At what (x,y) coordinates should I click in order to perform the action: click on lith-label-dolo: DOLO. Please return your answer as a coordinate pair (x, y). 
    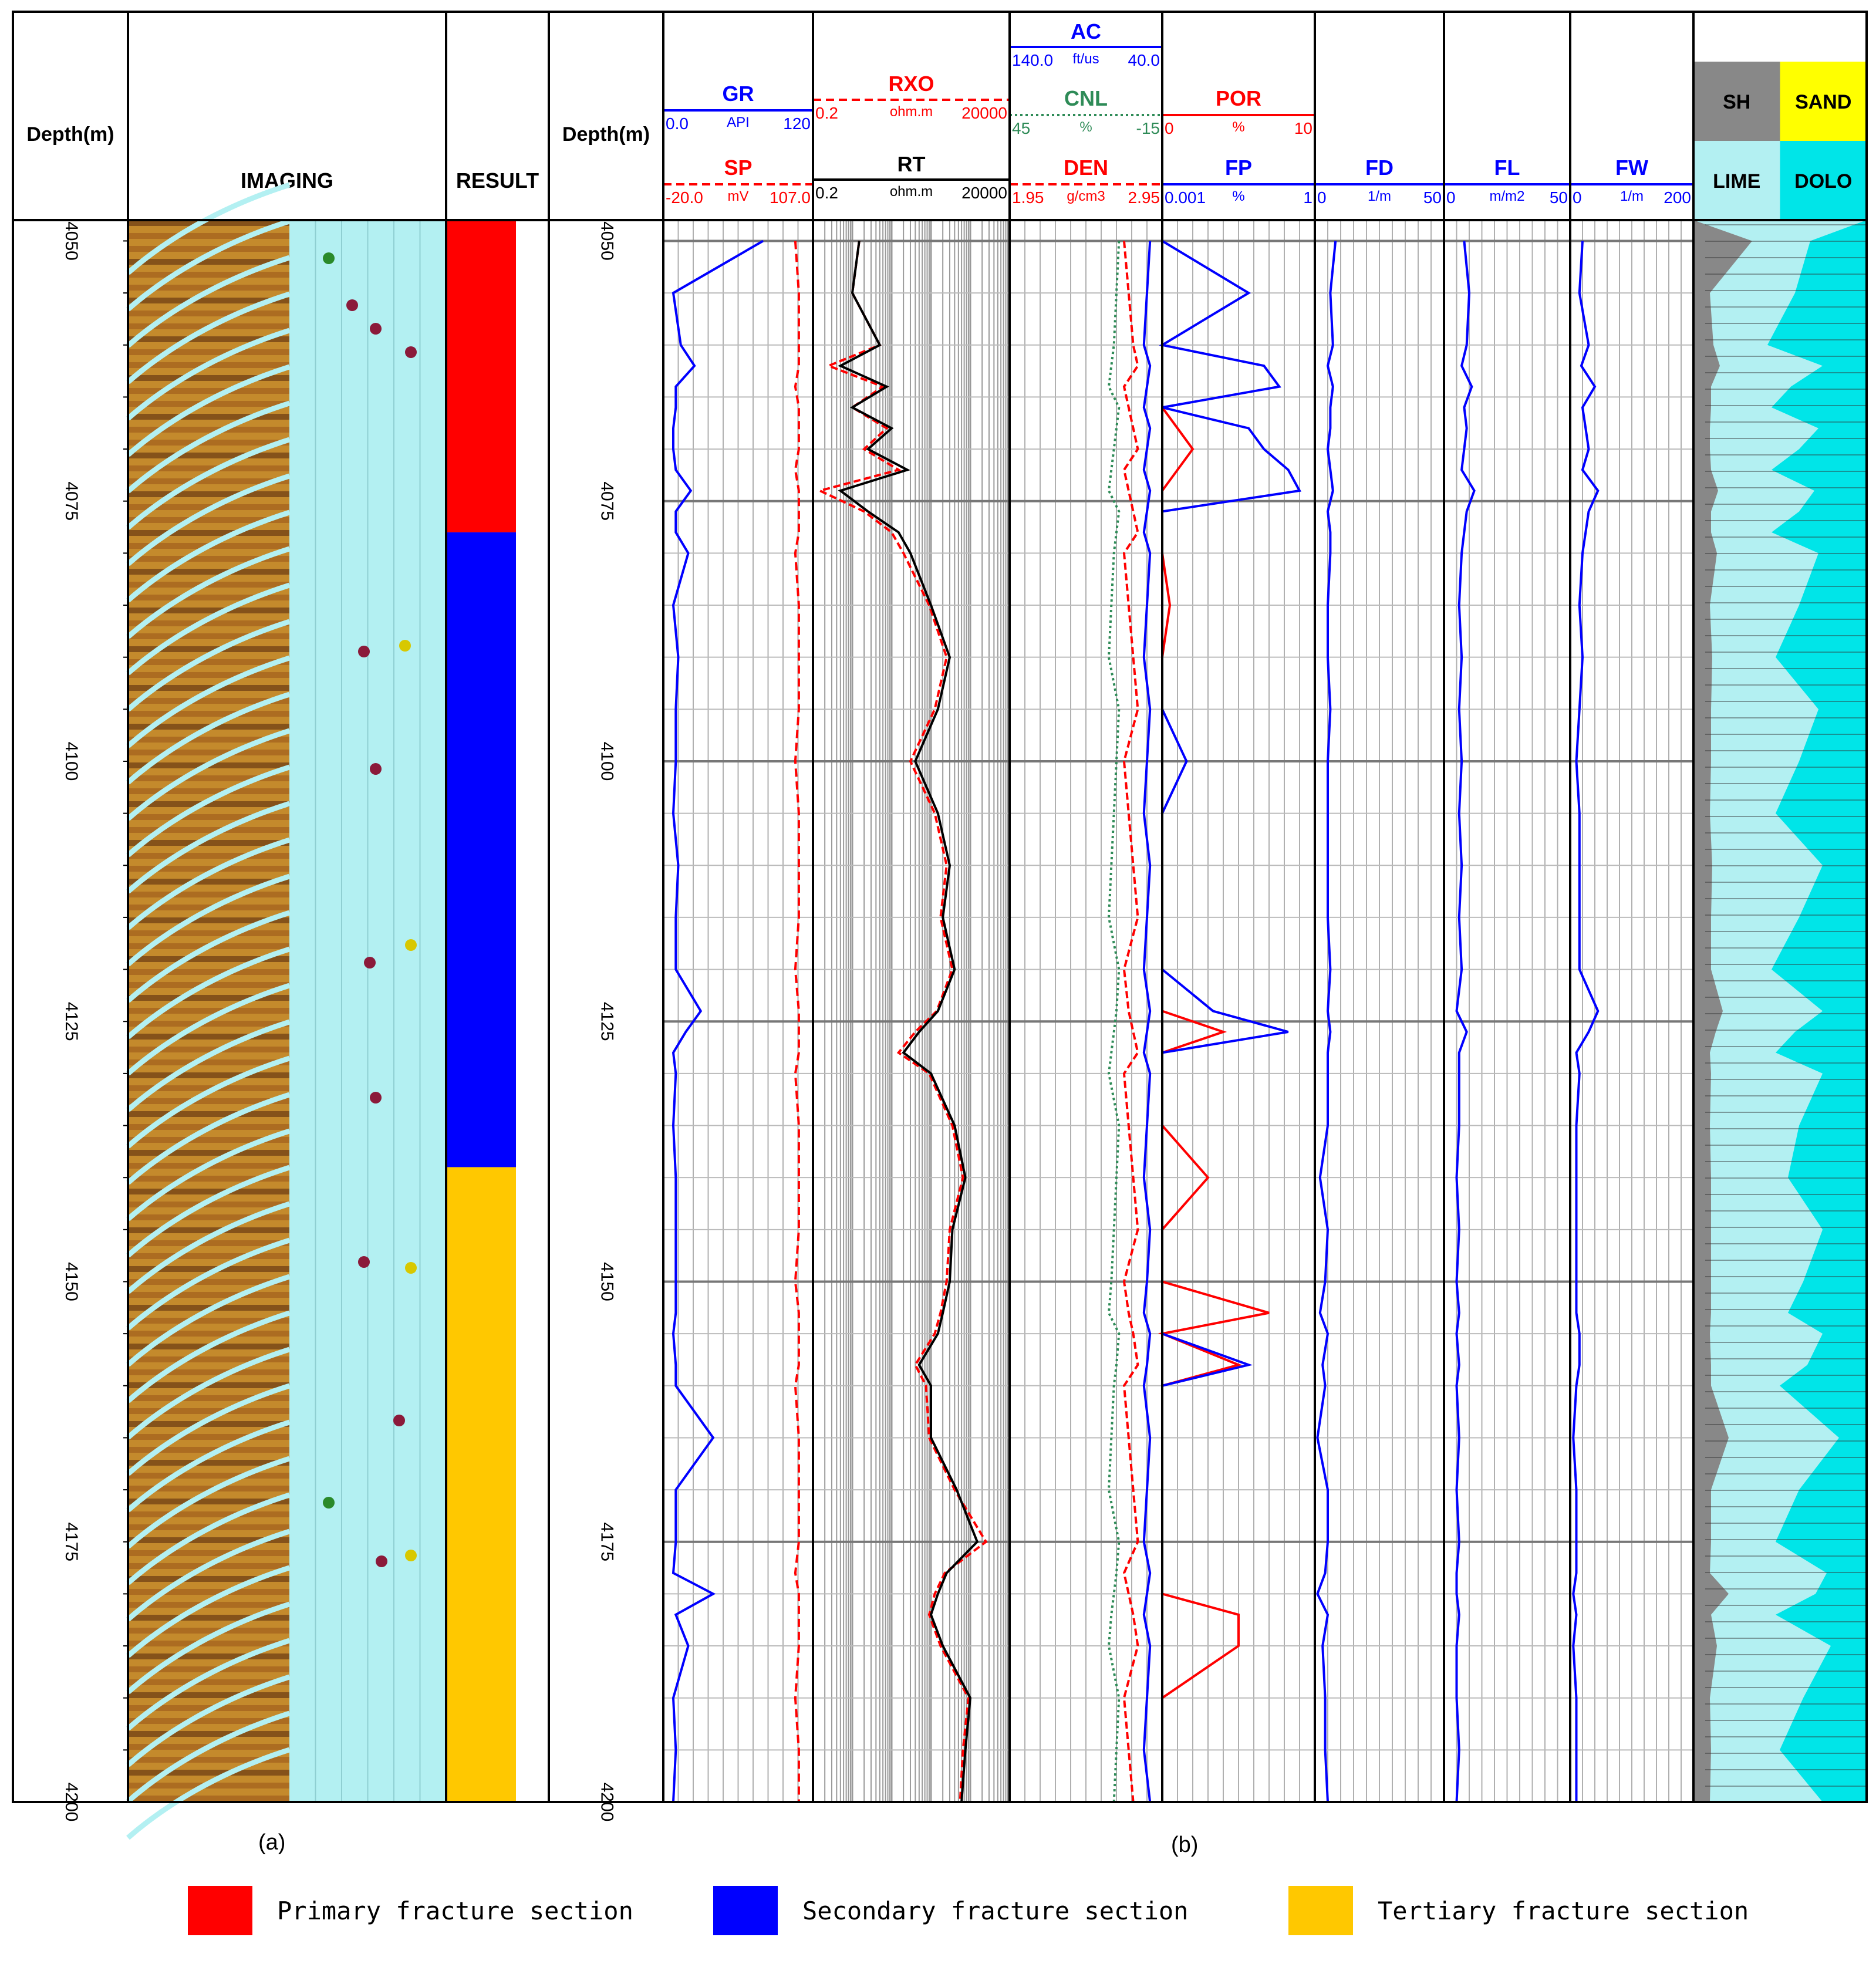
    Looking at the image, I should click on (1823, 181).